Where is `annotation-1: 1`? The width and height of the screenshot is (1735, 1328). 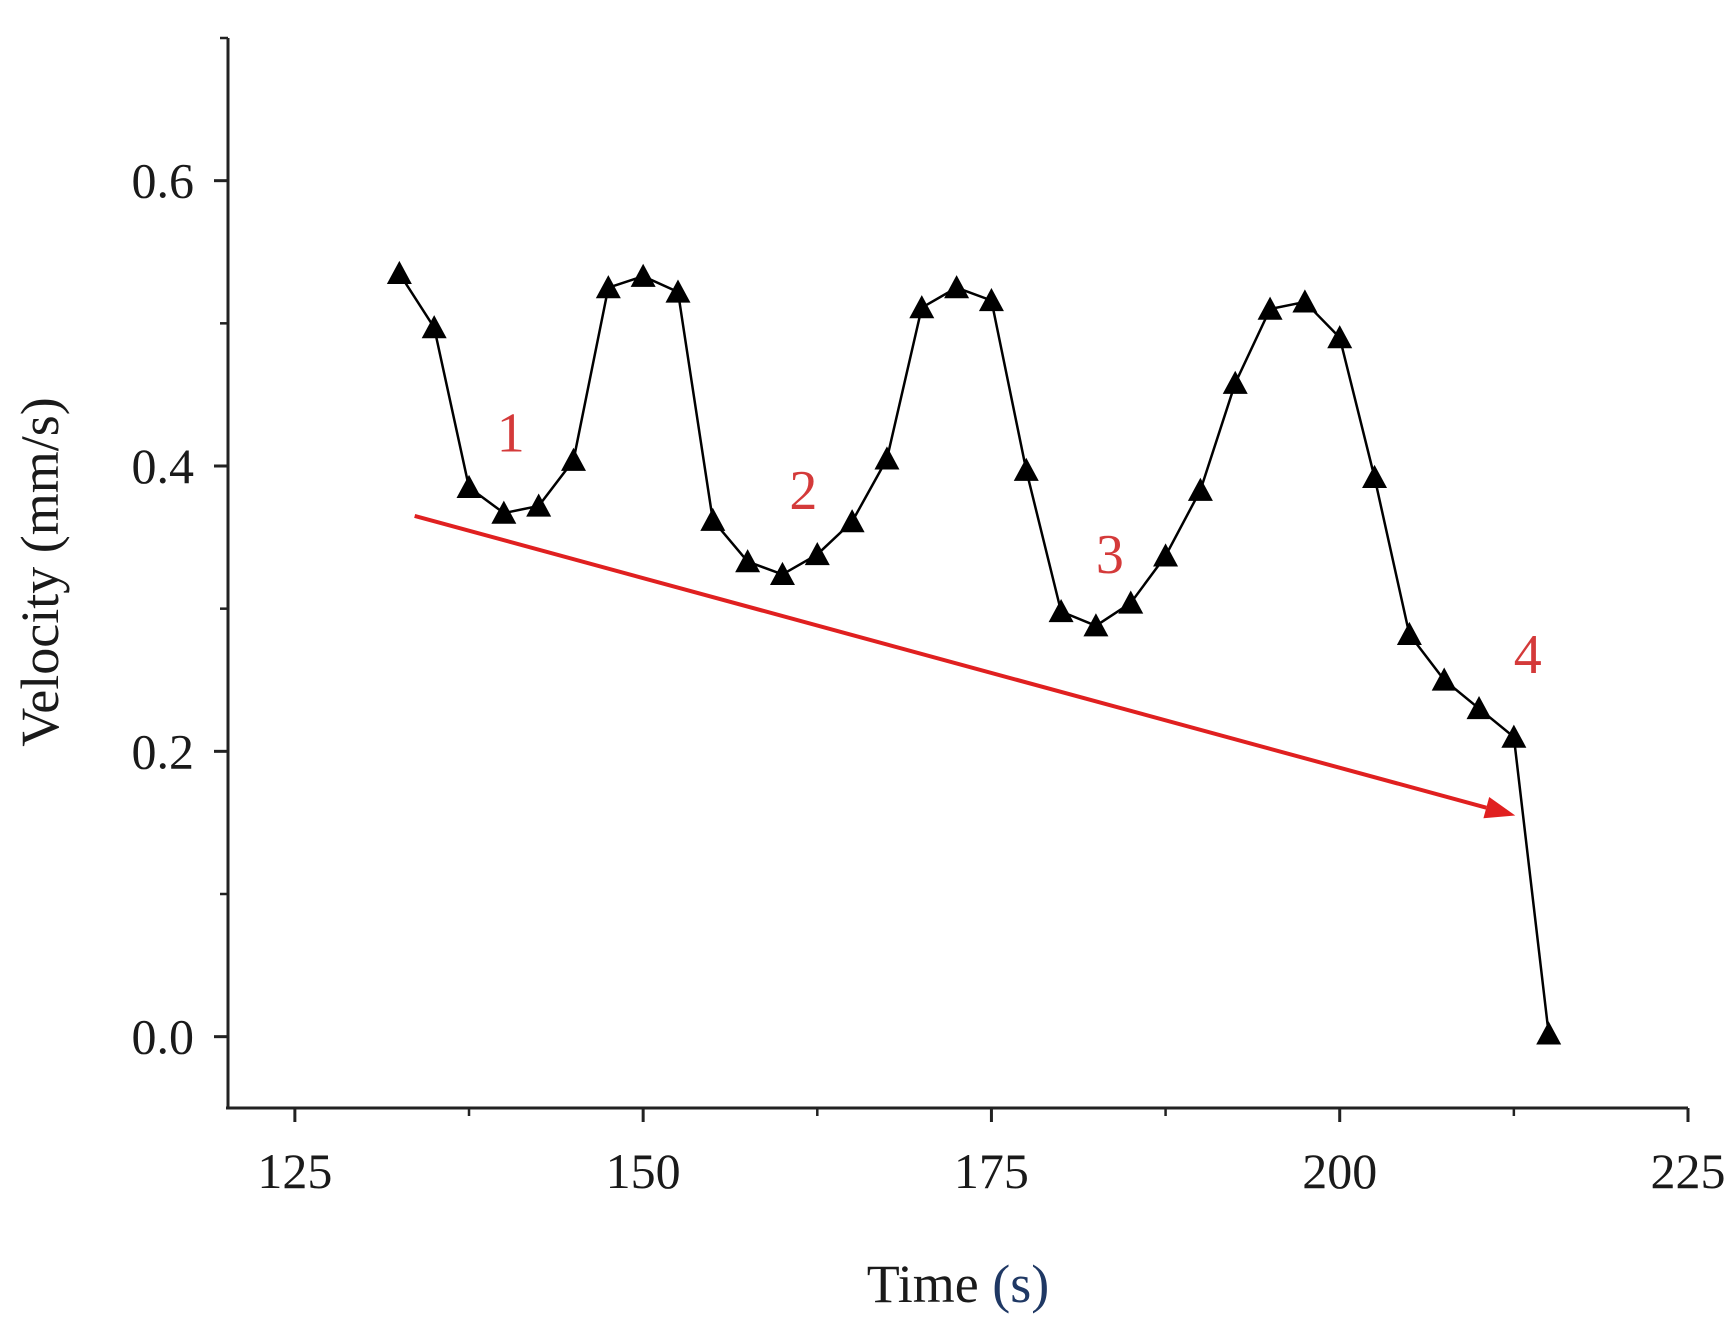 annotation-1: 1 is located at coordinates (511, 434).